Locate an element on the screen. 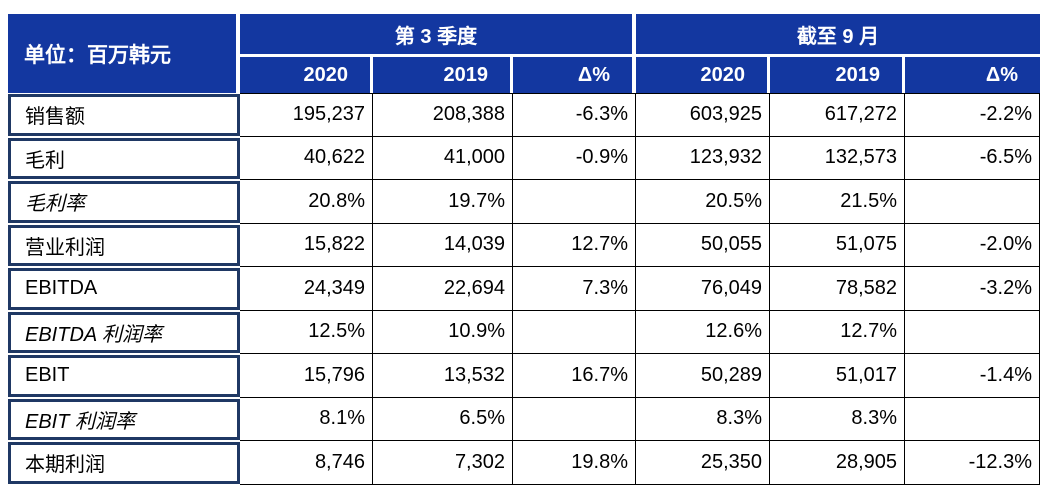  value-cell: 41,000 is located at coordinates (443, 158).